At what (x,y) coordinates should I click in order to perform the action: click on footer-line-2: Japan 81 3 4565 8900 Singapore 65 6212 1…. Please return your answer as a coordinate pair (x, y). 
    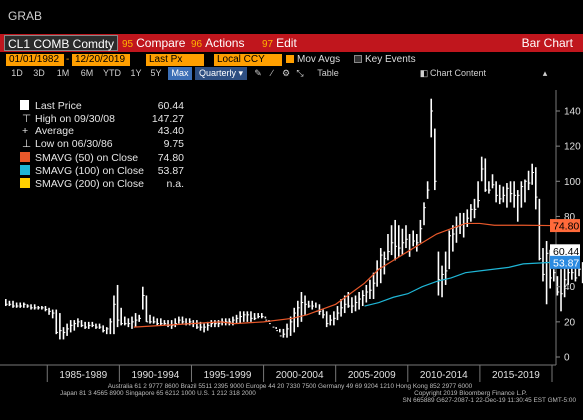
    Looking at the image, I should click on (158, 393).